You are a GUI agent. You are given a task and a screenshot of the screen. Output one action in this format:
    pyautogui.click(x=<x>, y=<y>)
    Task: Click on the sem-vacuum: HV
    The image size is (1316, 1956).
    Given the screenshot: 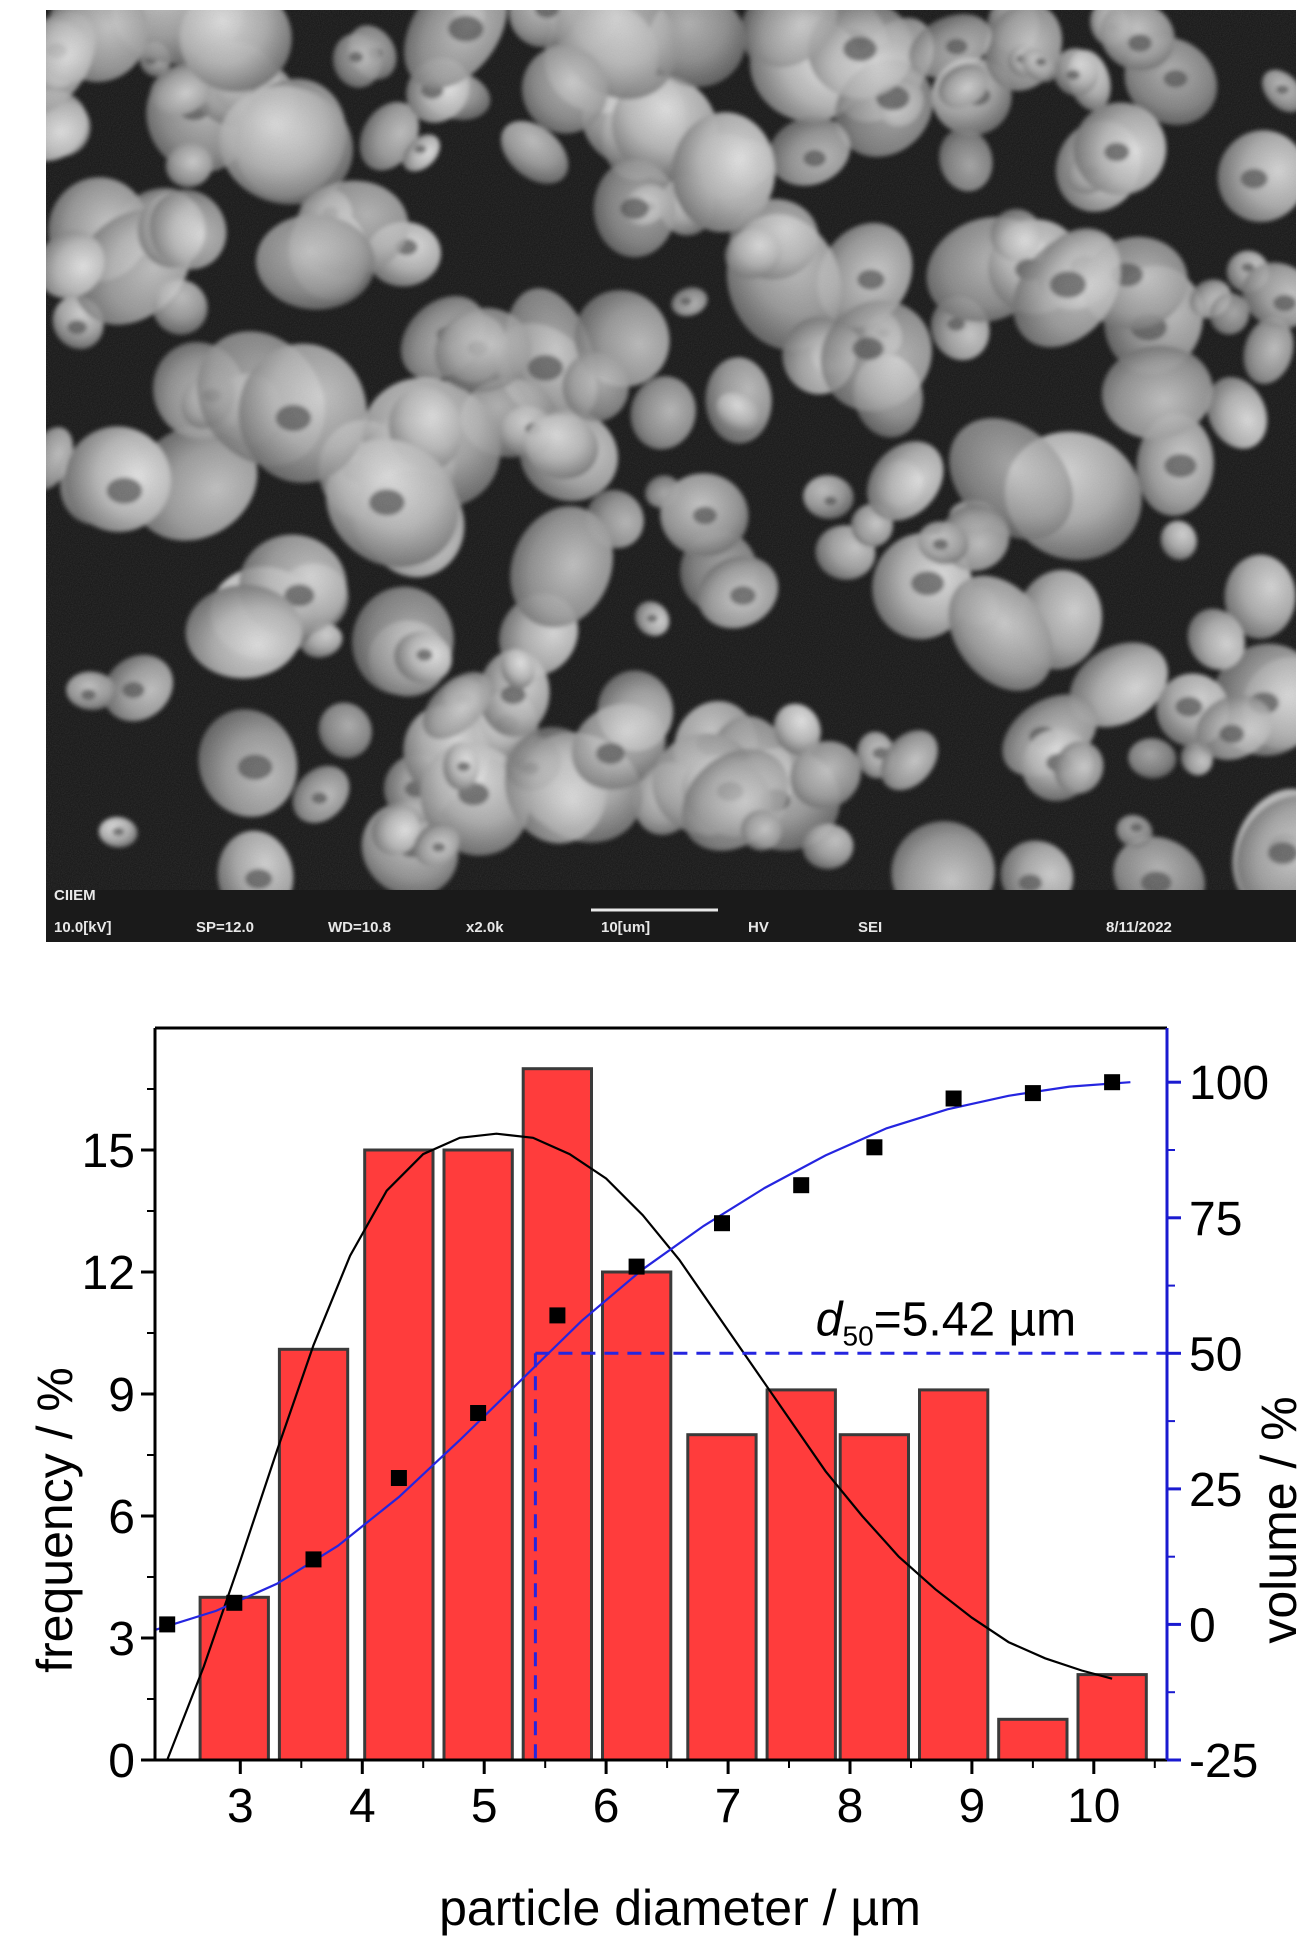 What is the action you would take?
    pyautogui.click(x=758, y=927)
    